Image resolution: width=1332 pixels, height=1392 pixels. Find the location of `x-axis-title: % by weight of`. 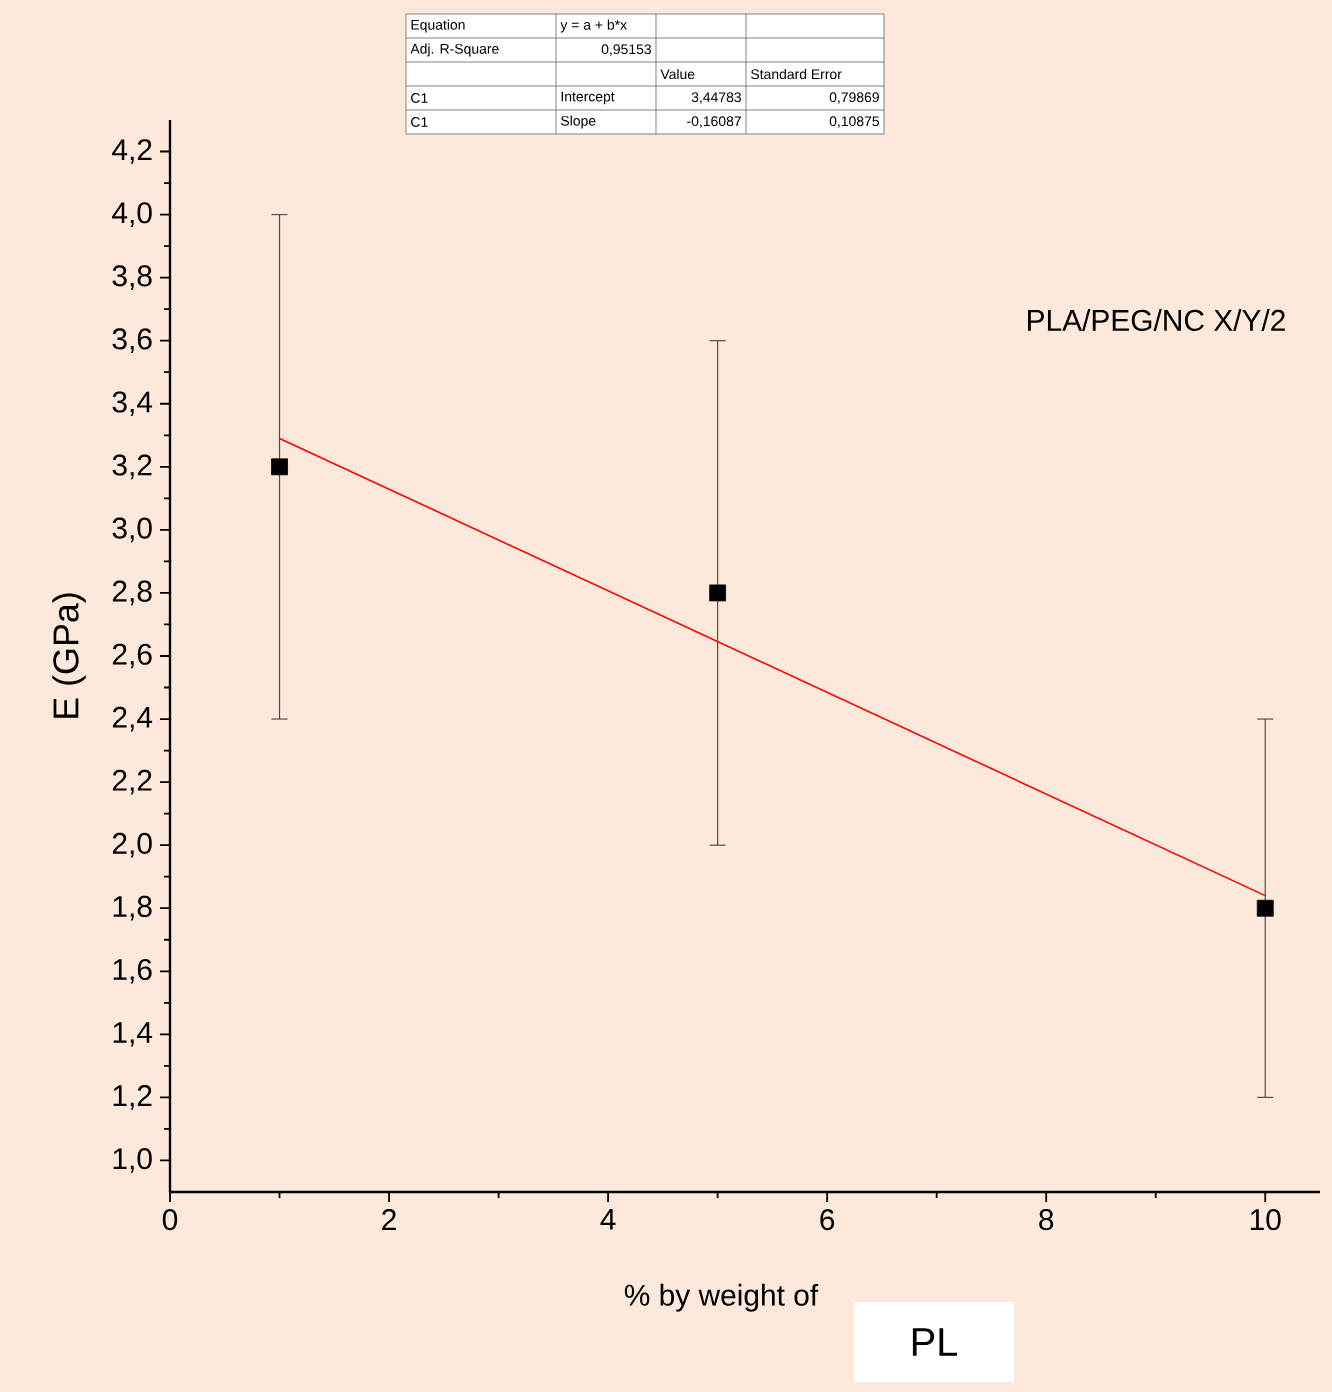

x-axis-title: % by weight of is located at coordinates (721, 1297).